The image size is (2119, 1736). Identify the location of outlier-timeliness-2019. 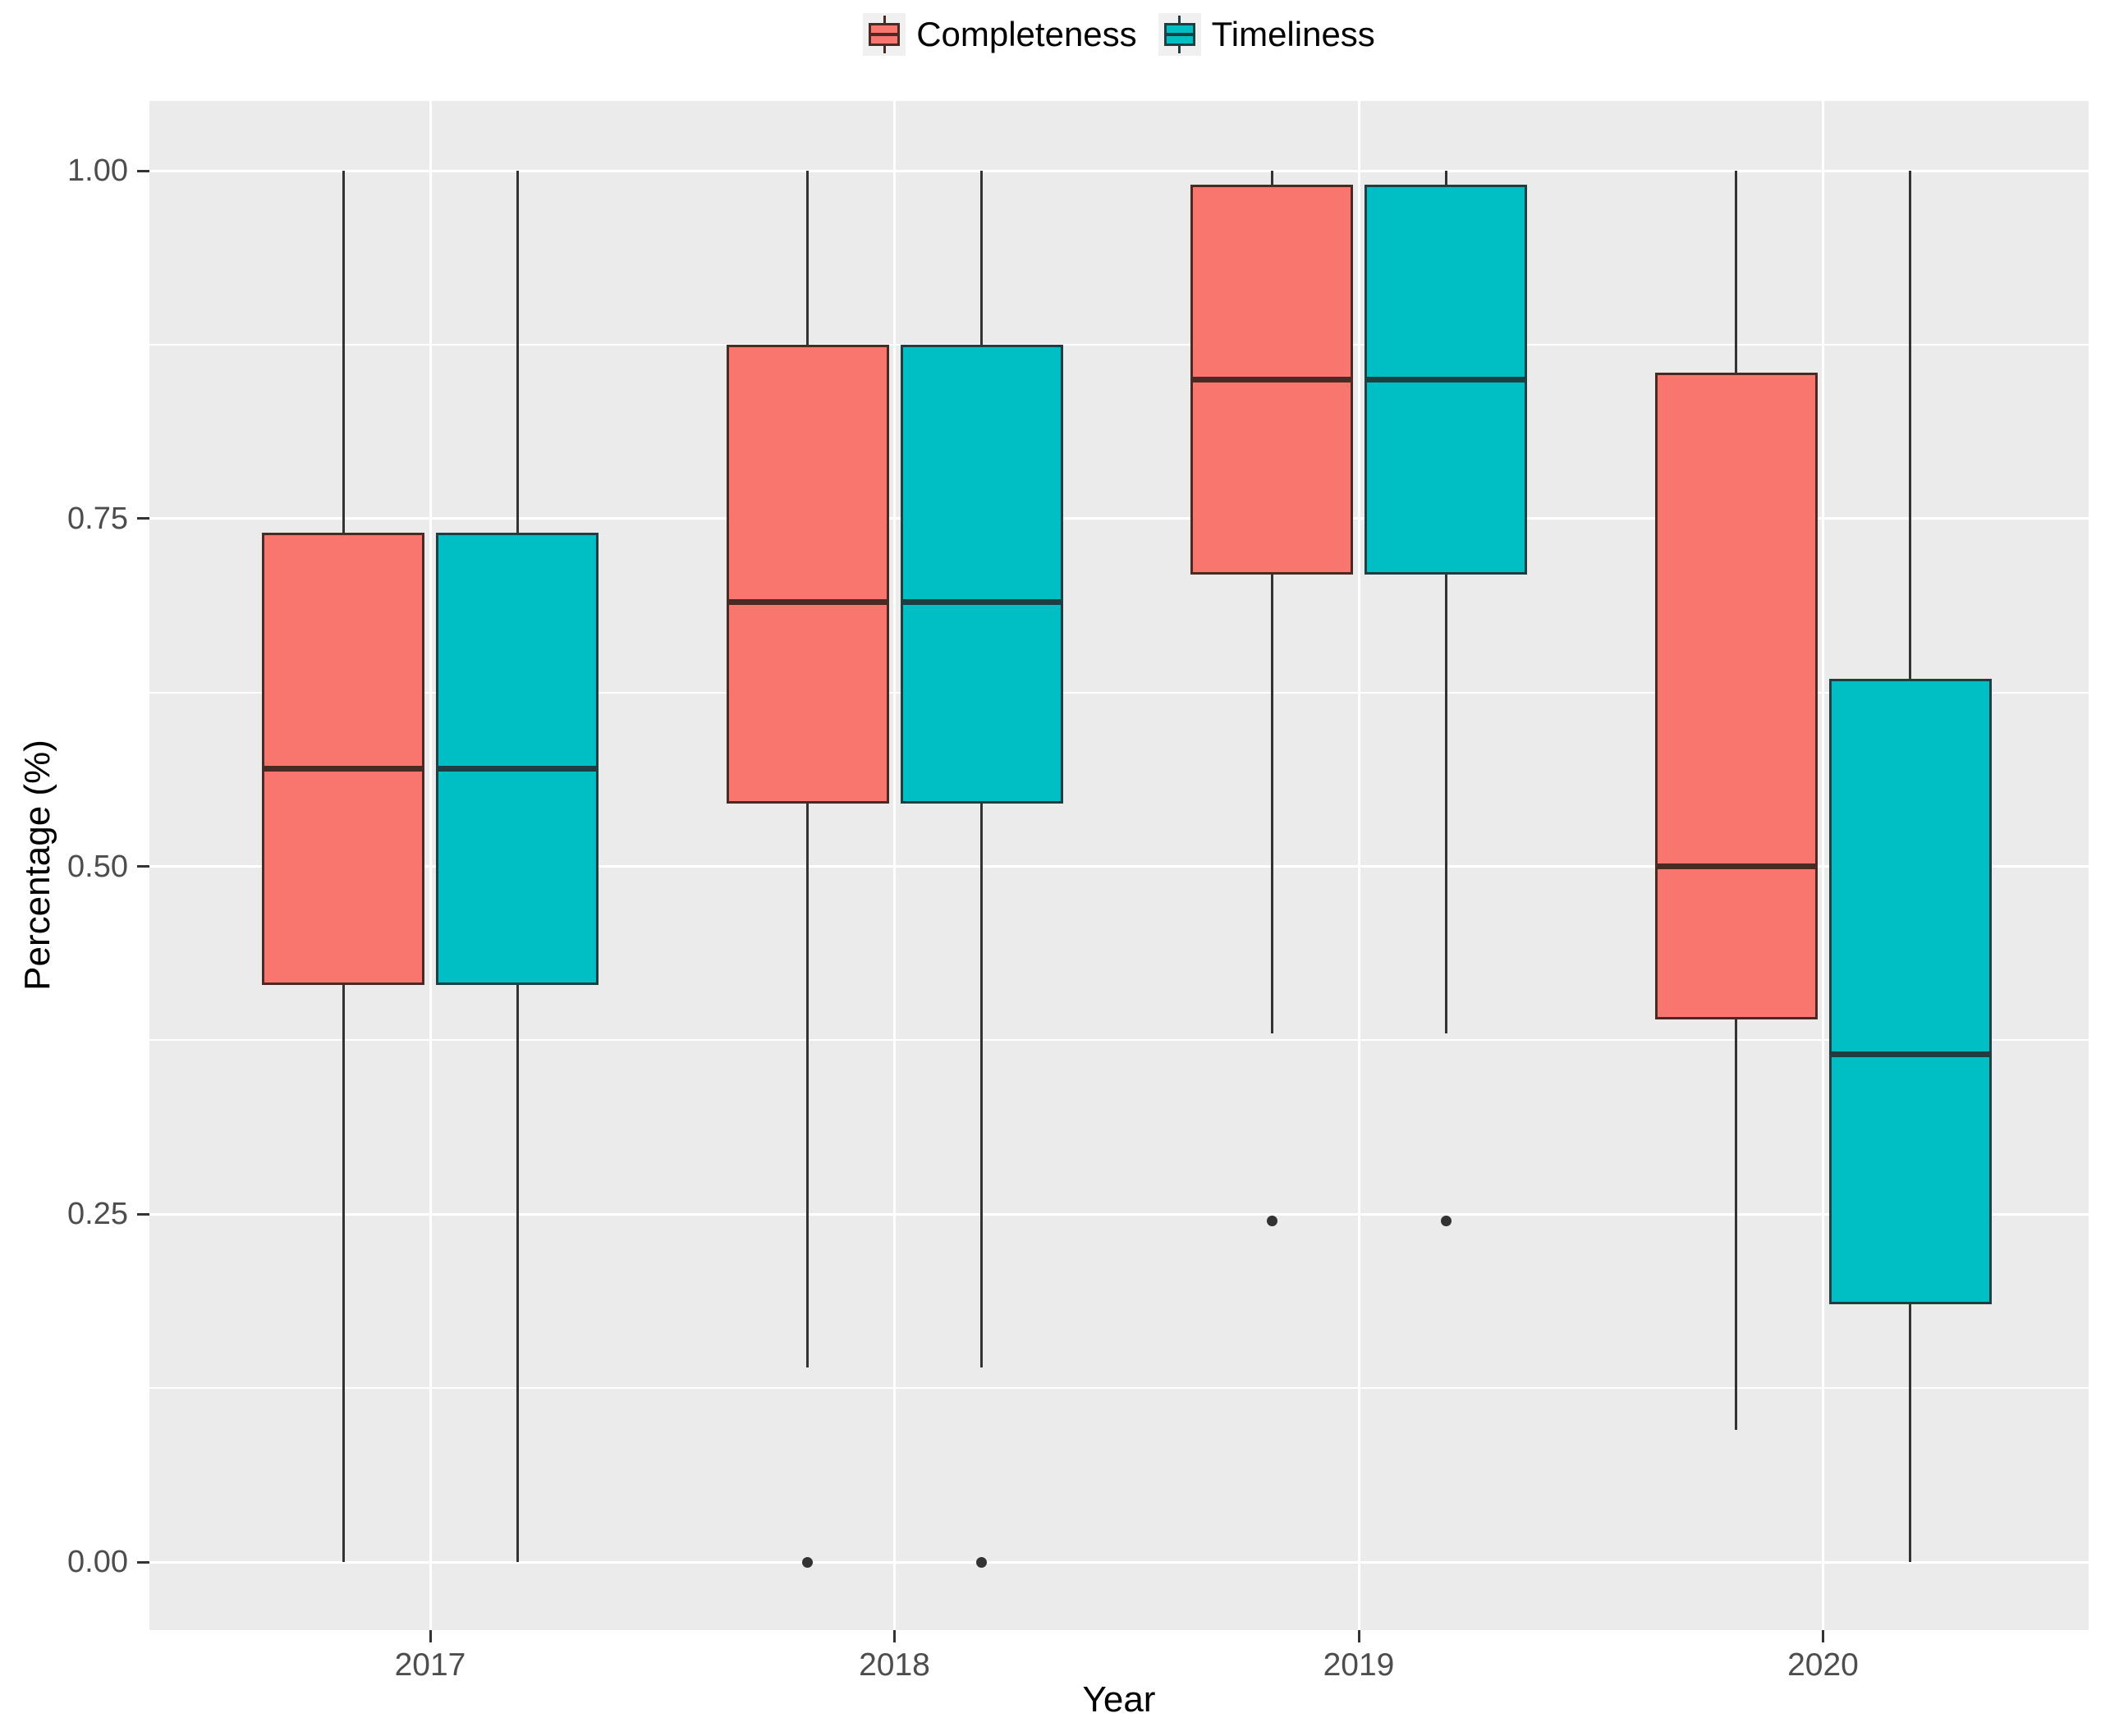
(1446, 1221).